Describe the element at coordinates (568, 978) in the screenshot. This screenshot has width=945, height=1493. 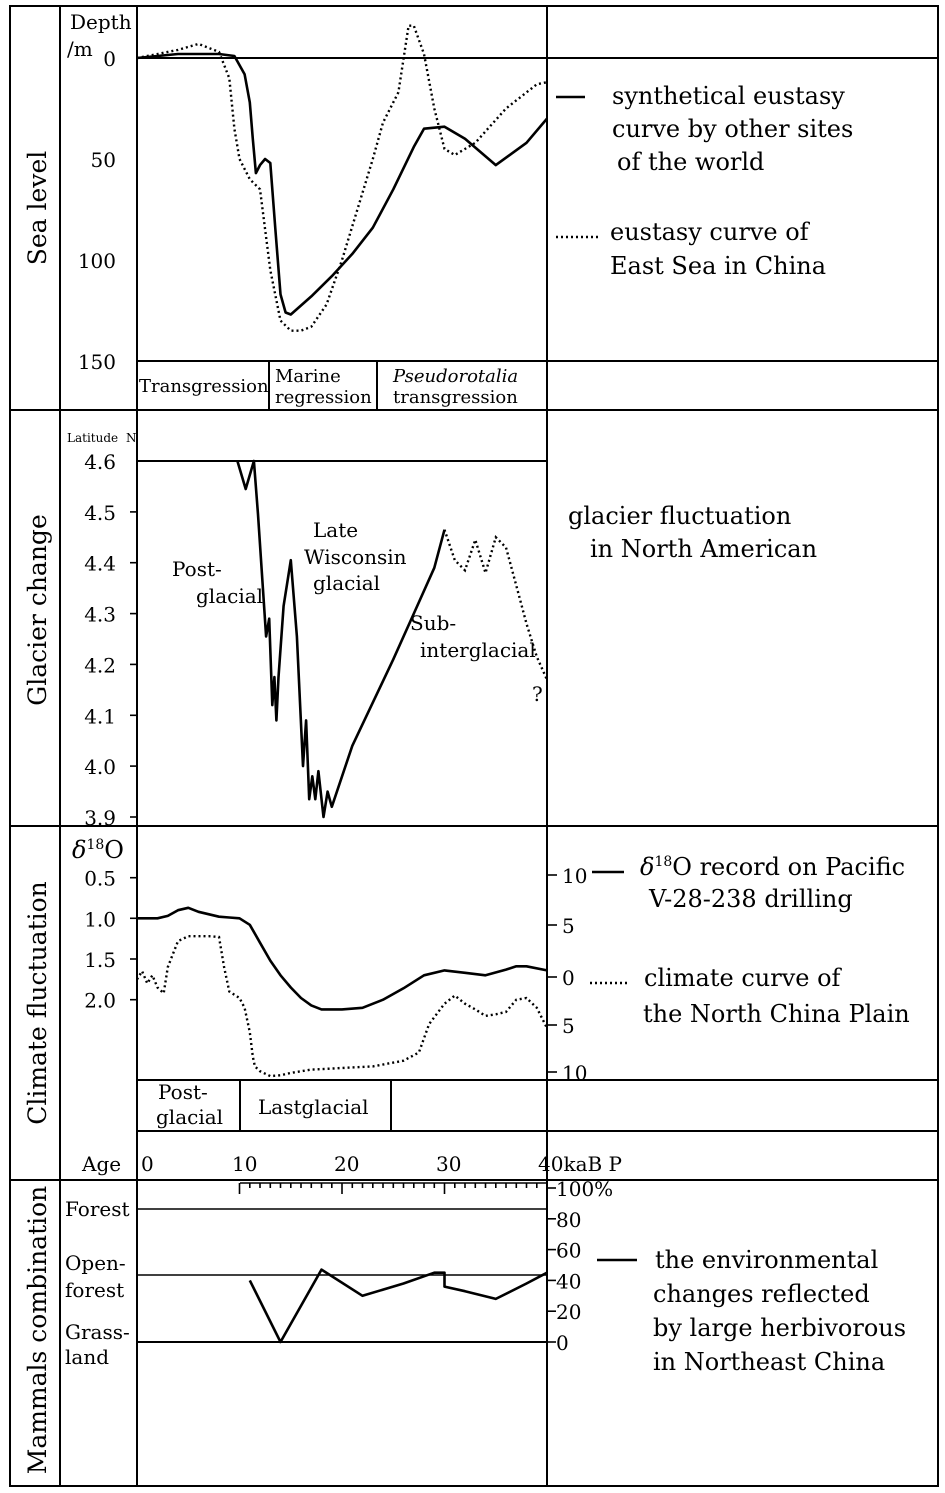
I see `climate-right-tick-label: 0` at that location.